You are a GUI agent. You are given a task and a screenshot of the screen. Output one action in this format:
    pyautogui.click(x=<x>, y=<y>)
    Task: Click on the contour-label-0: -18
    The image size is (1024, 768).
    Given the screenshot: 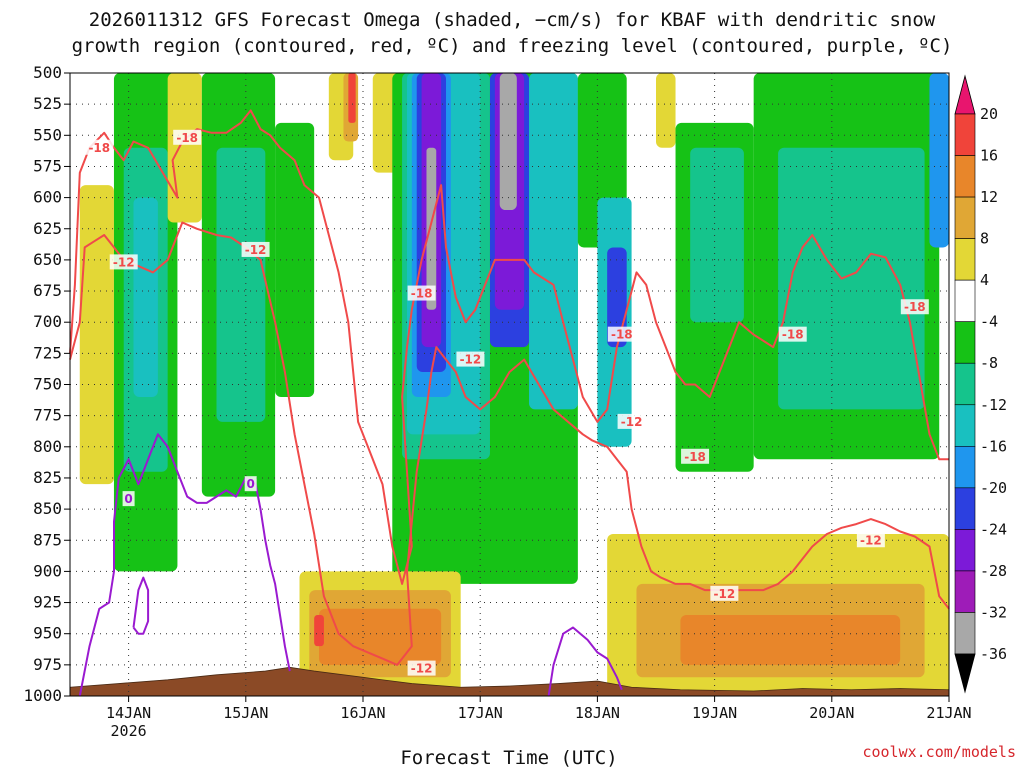 What is the action you would take?
    pyautogui.click(x=99, y=147)
    